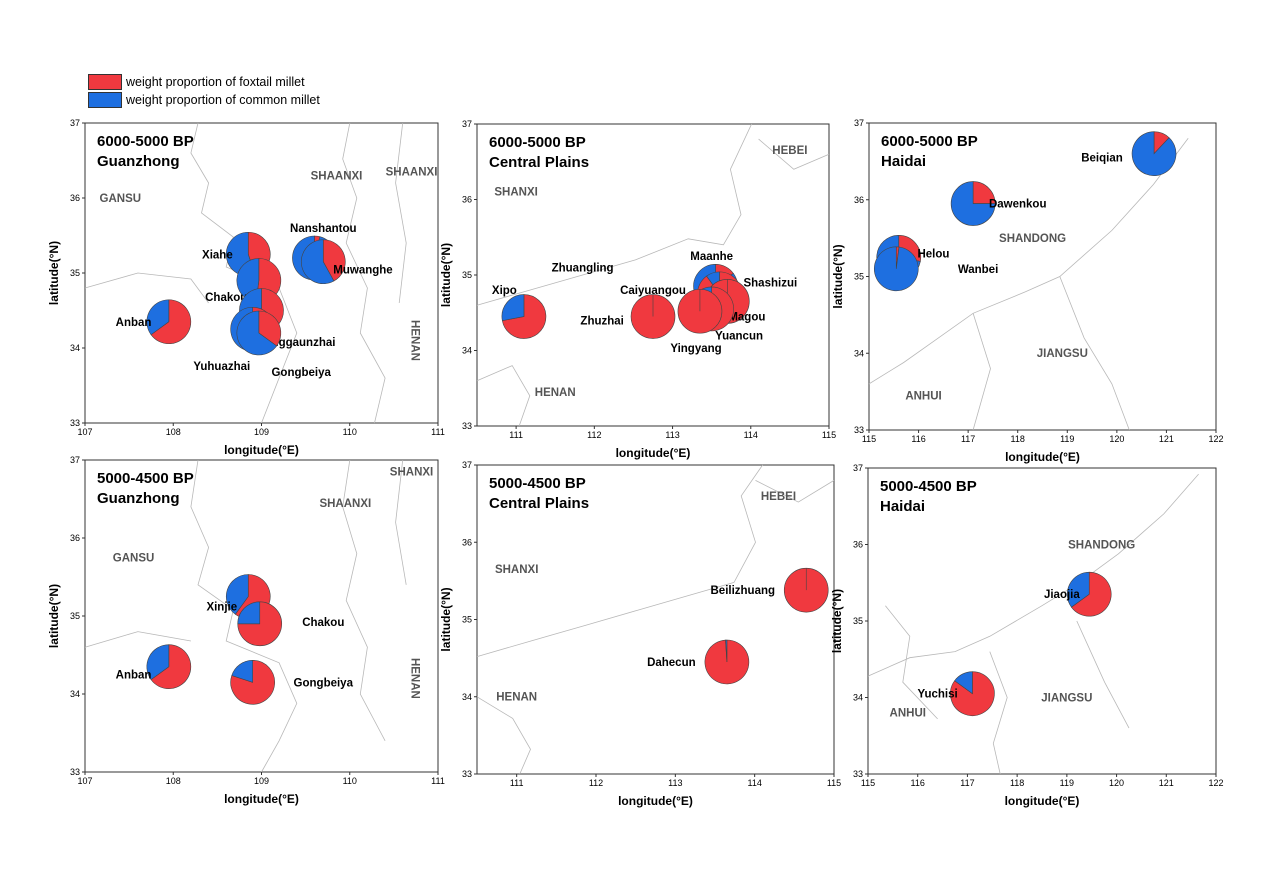 The width and height of the screenshot is (1267, 883). What do you see at coordinates (743, 591) in the screenshot?
I see `site-label-beilizhuang: Beilizhuang` at bounding box center [743, 591].